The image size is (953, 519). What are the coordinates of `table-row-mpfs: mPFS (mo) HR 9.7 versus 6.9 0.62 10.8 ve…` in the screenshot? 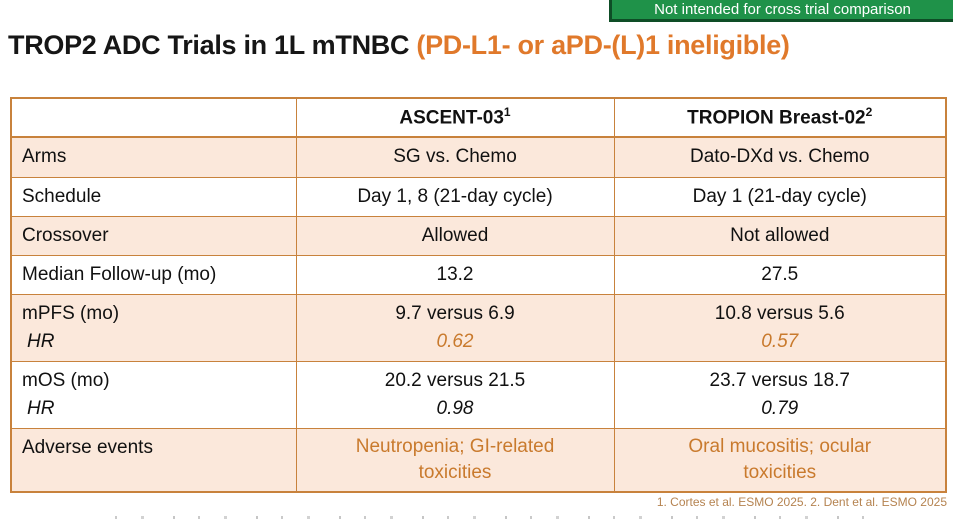 It's located at (478, 327).